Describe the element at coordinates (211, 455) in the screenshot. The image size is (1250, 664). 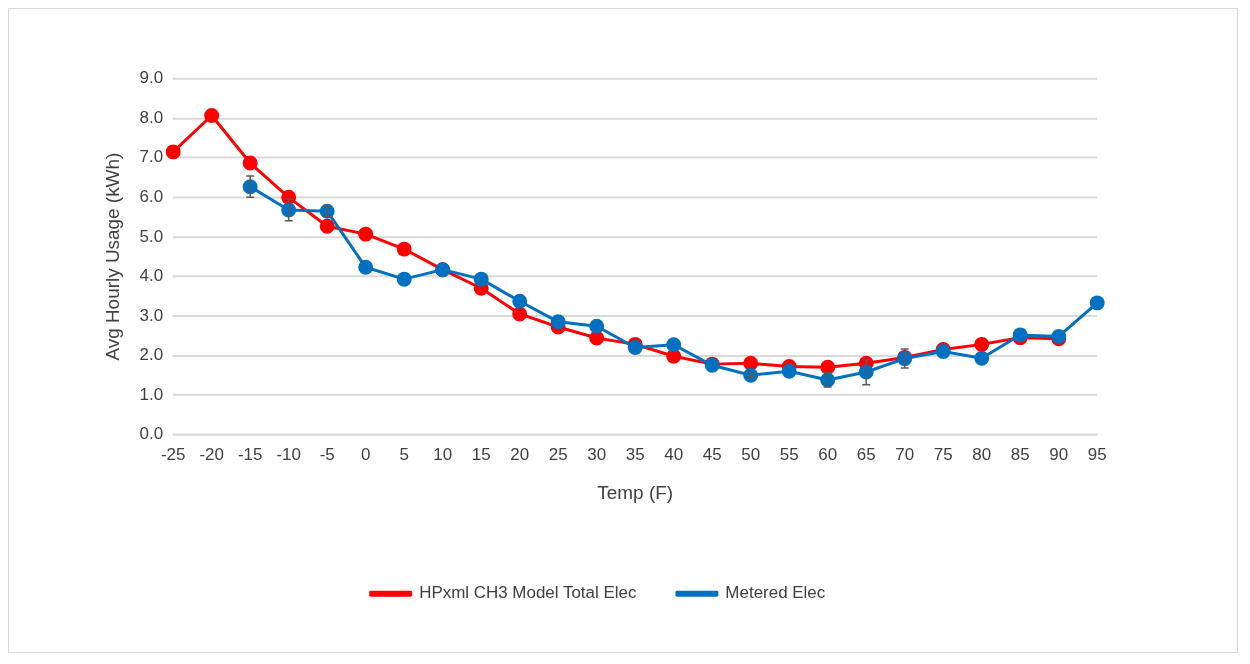
I see `x-tick-label: -20` at that location.